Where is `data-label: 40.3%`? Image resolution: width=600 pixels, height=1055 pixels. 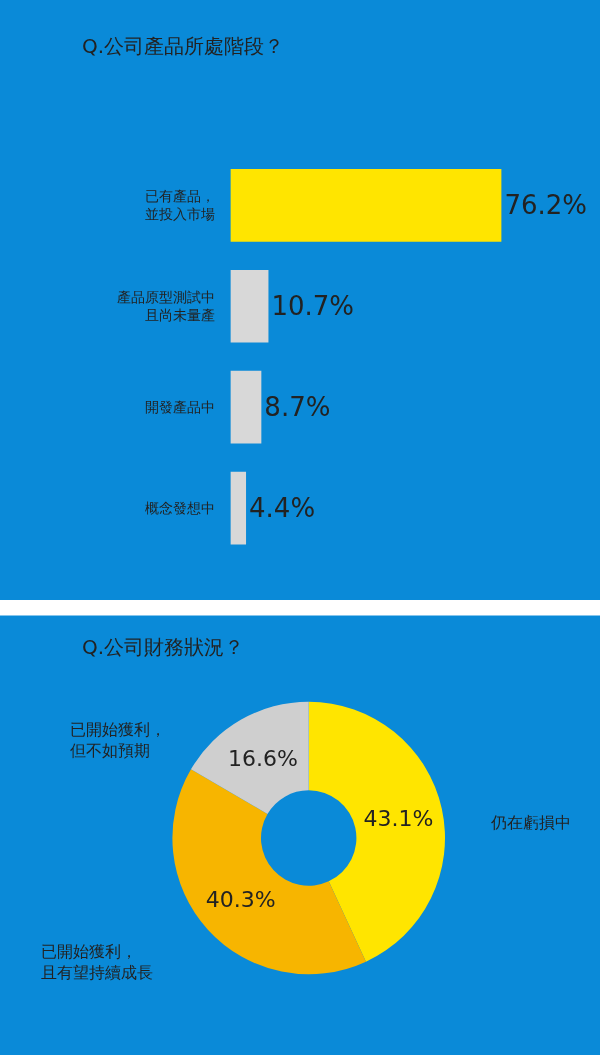 data-label: 40.3% is located at coordinates (240, 900).